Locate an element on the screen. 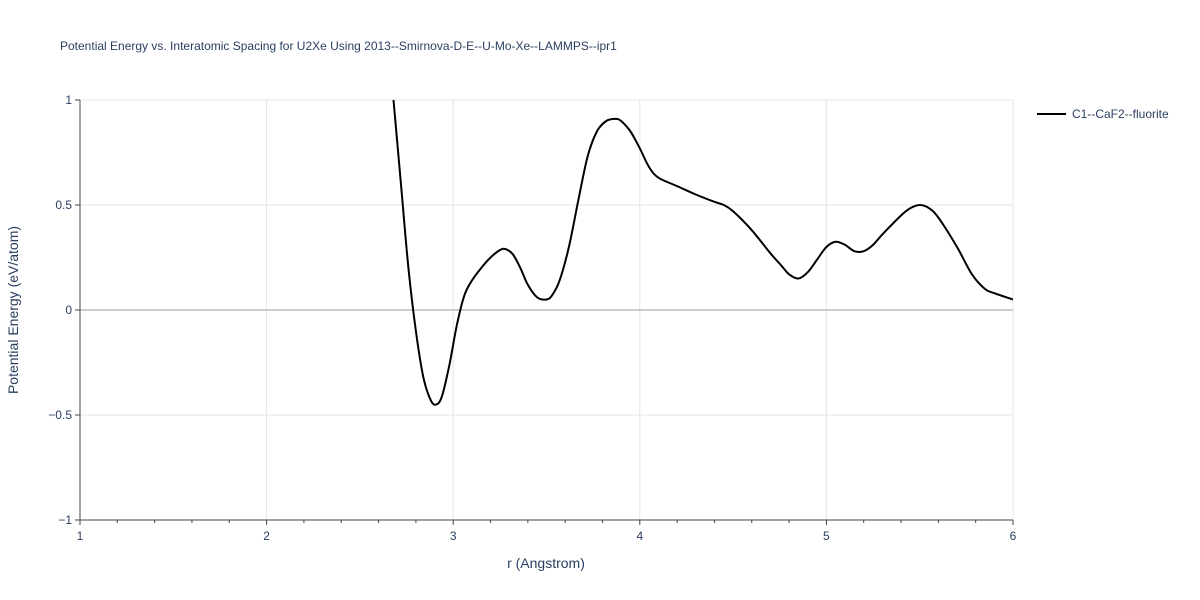  y-axis-title: Potential Energy (eV/atom) is located at coordinates (13, 310).